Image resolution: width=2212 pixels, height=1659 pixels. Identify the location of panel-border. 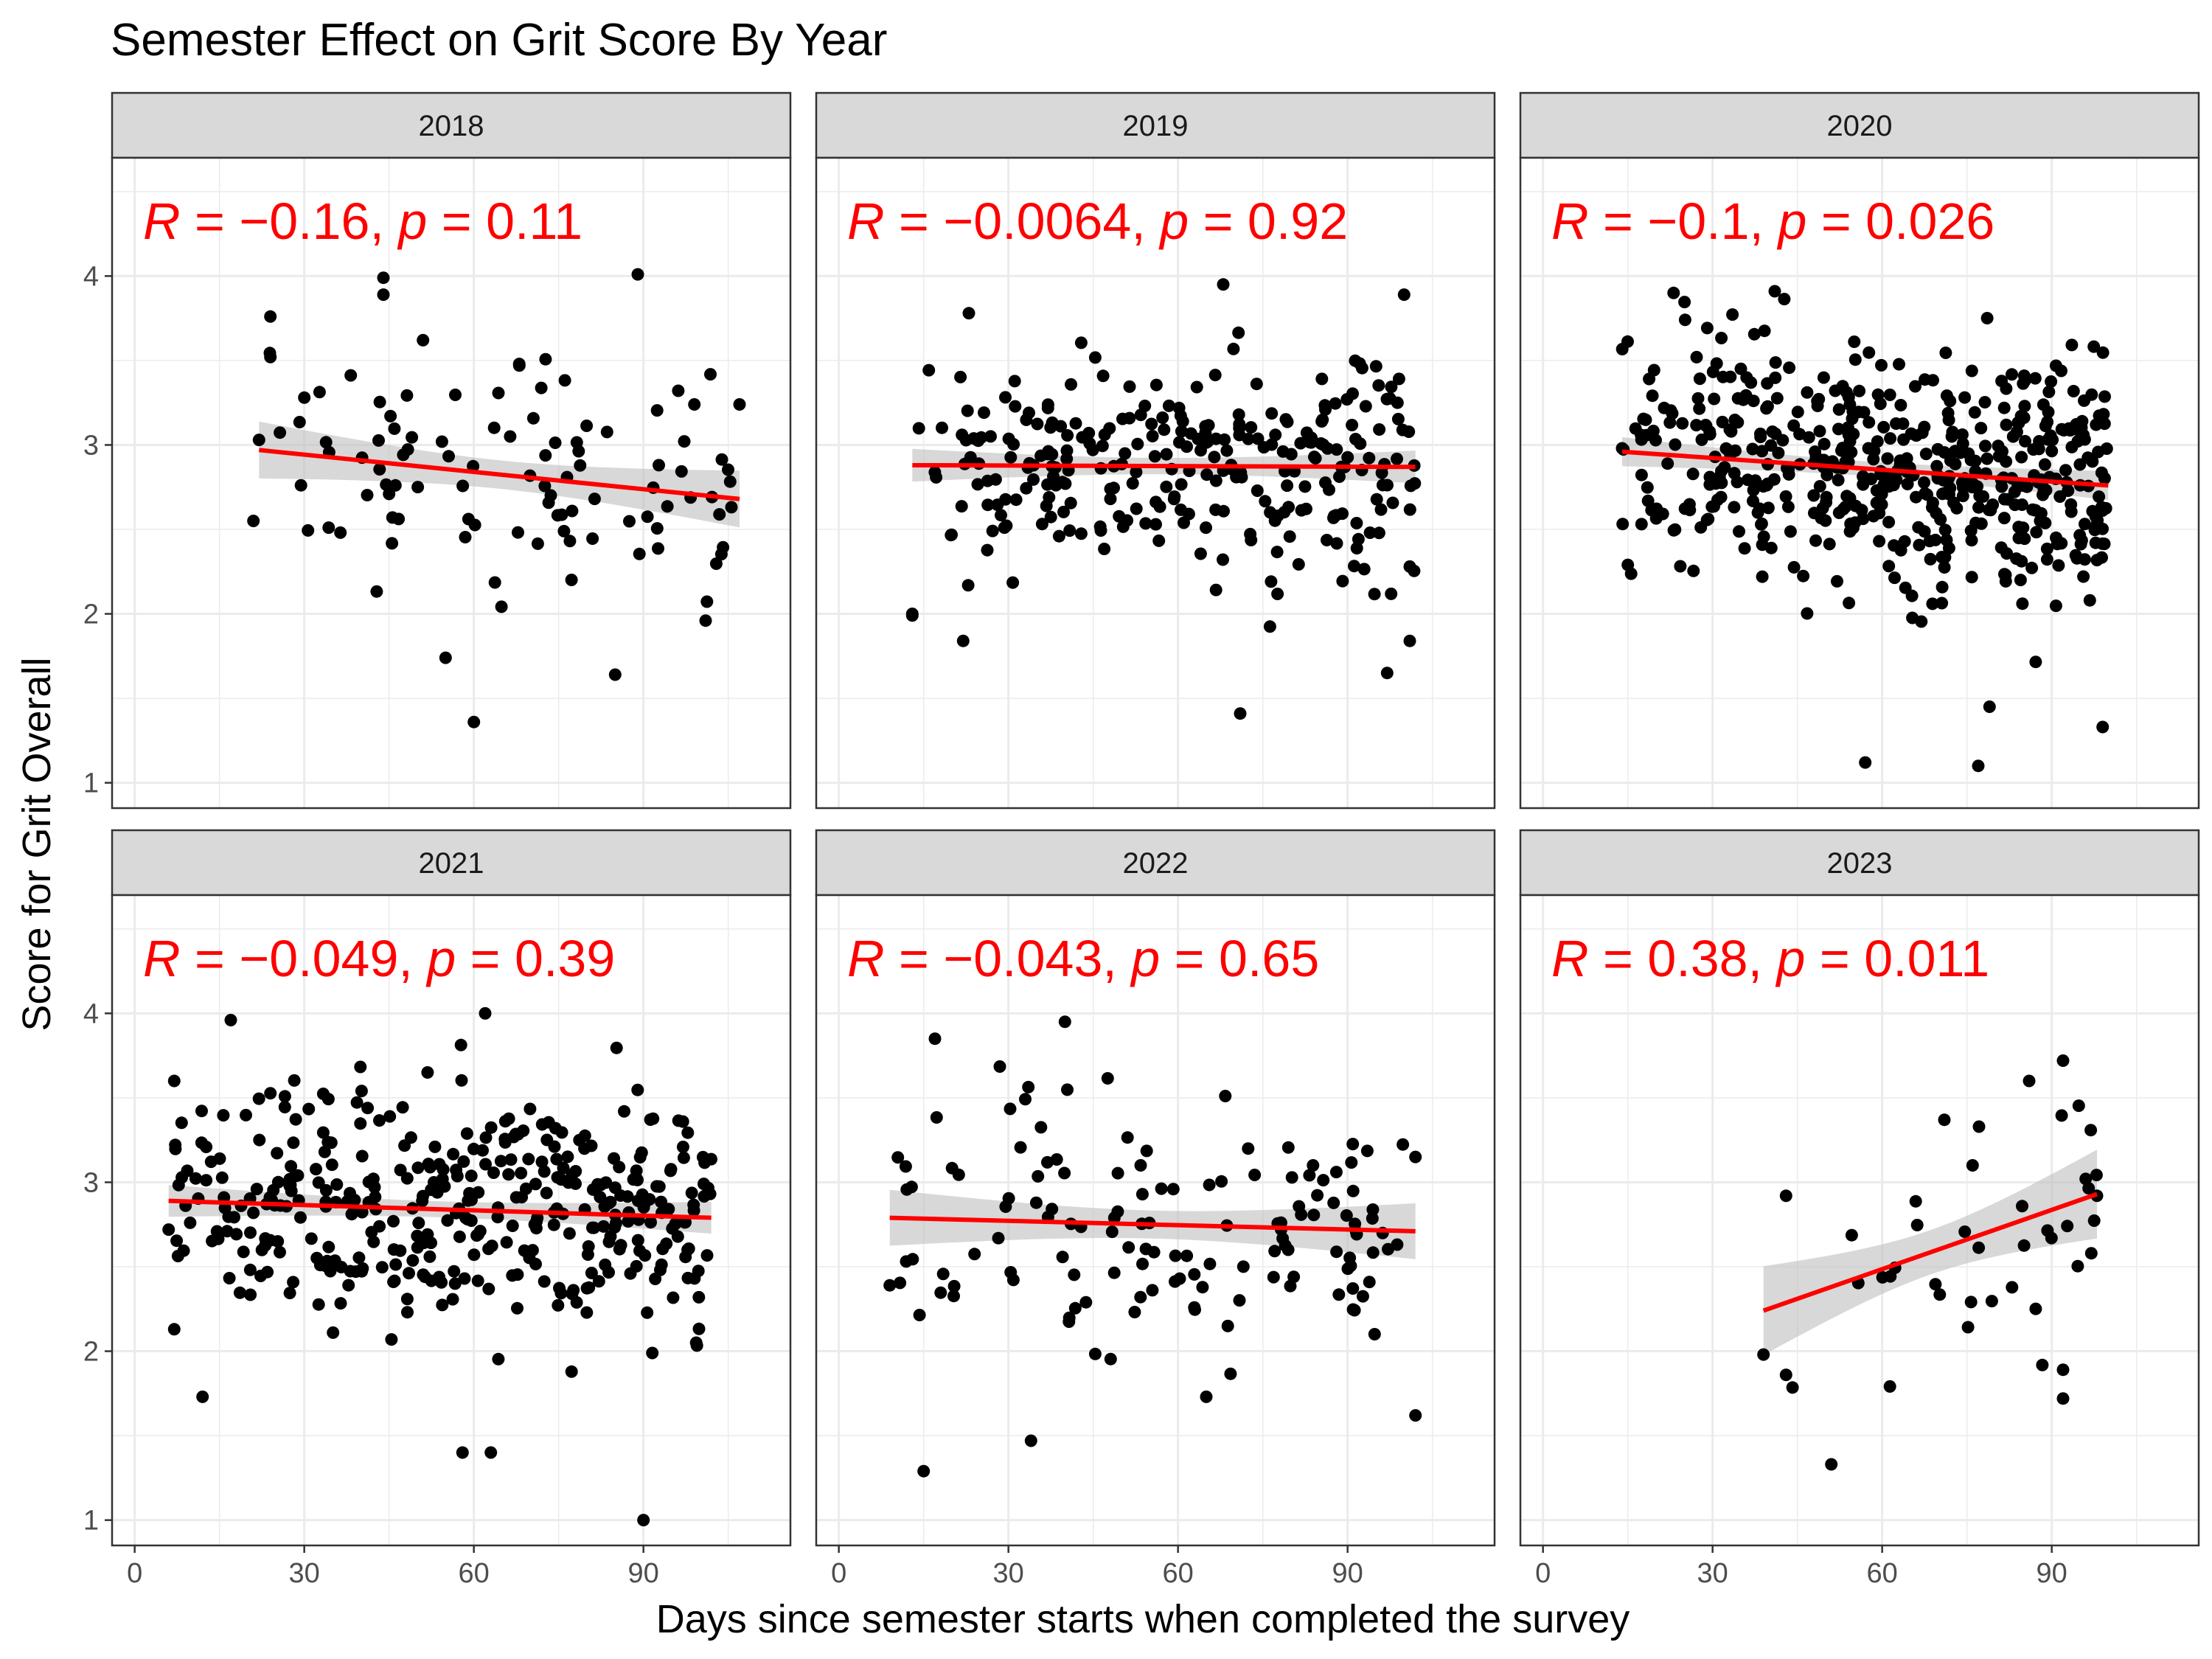
(1155, 483).